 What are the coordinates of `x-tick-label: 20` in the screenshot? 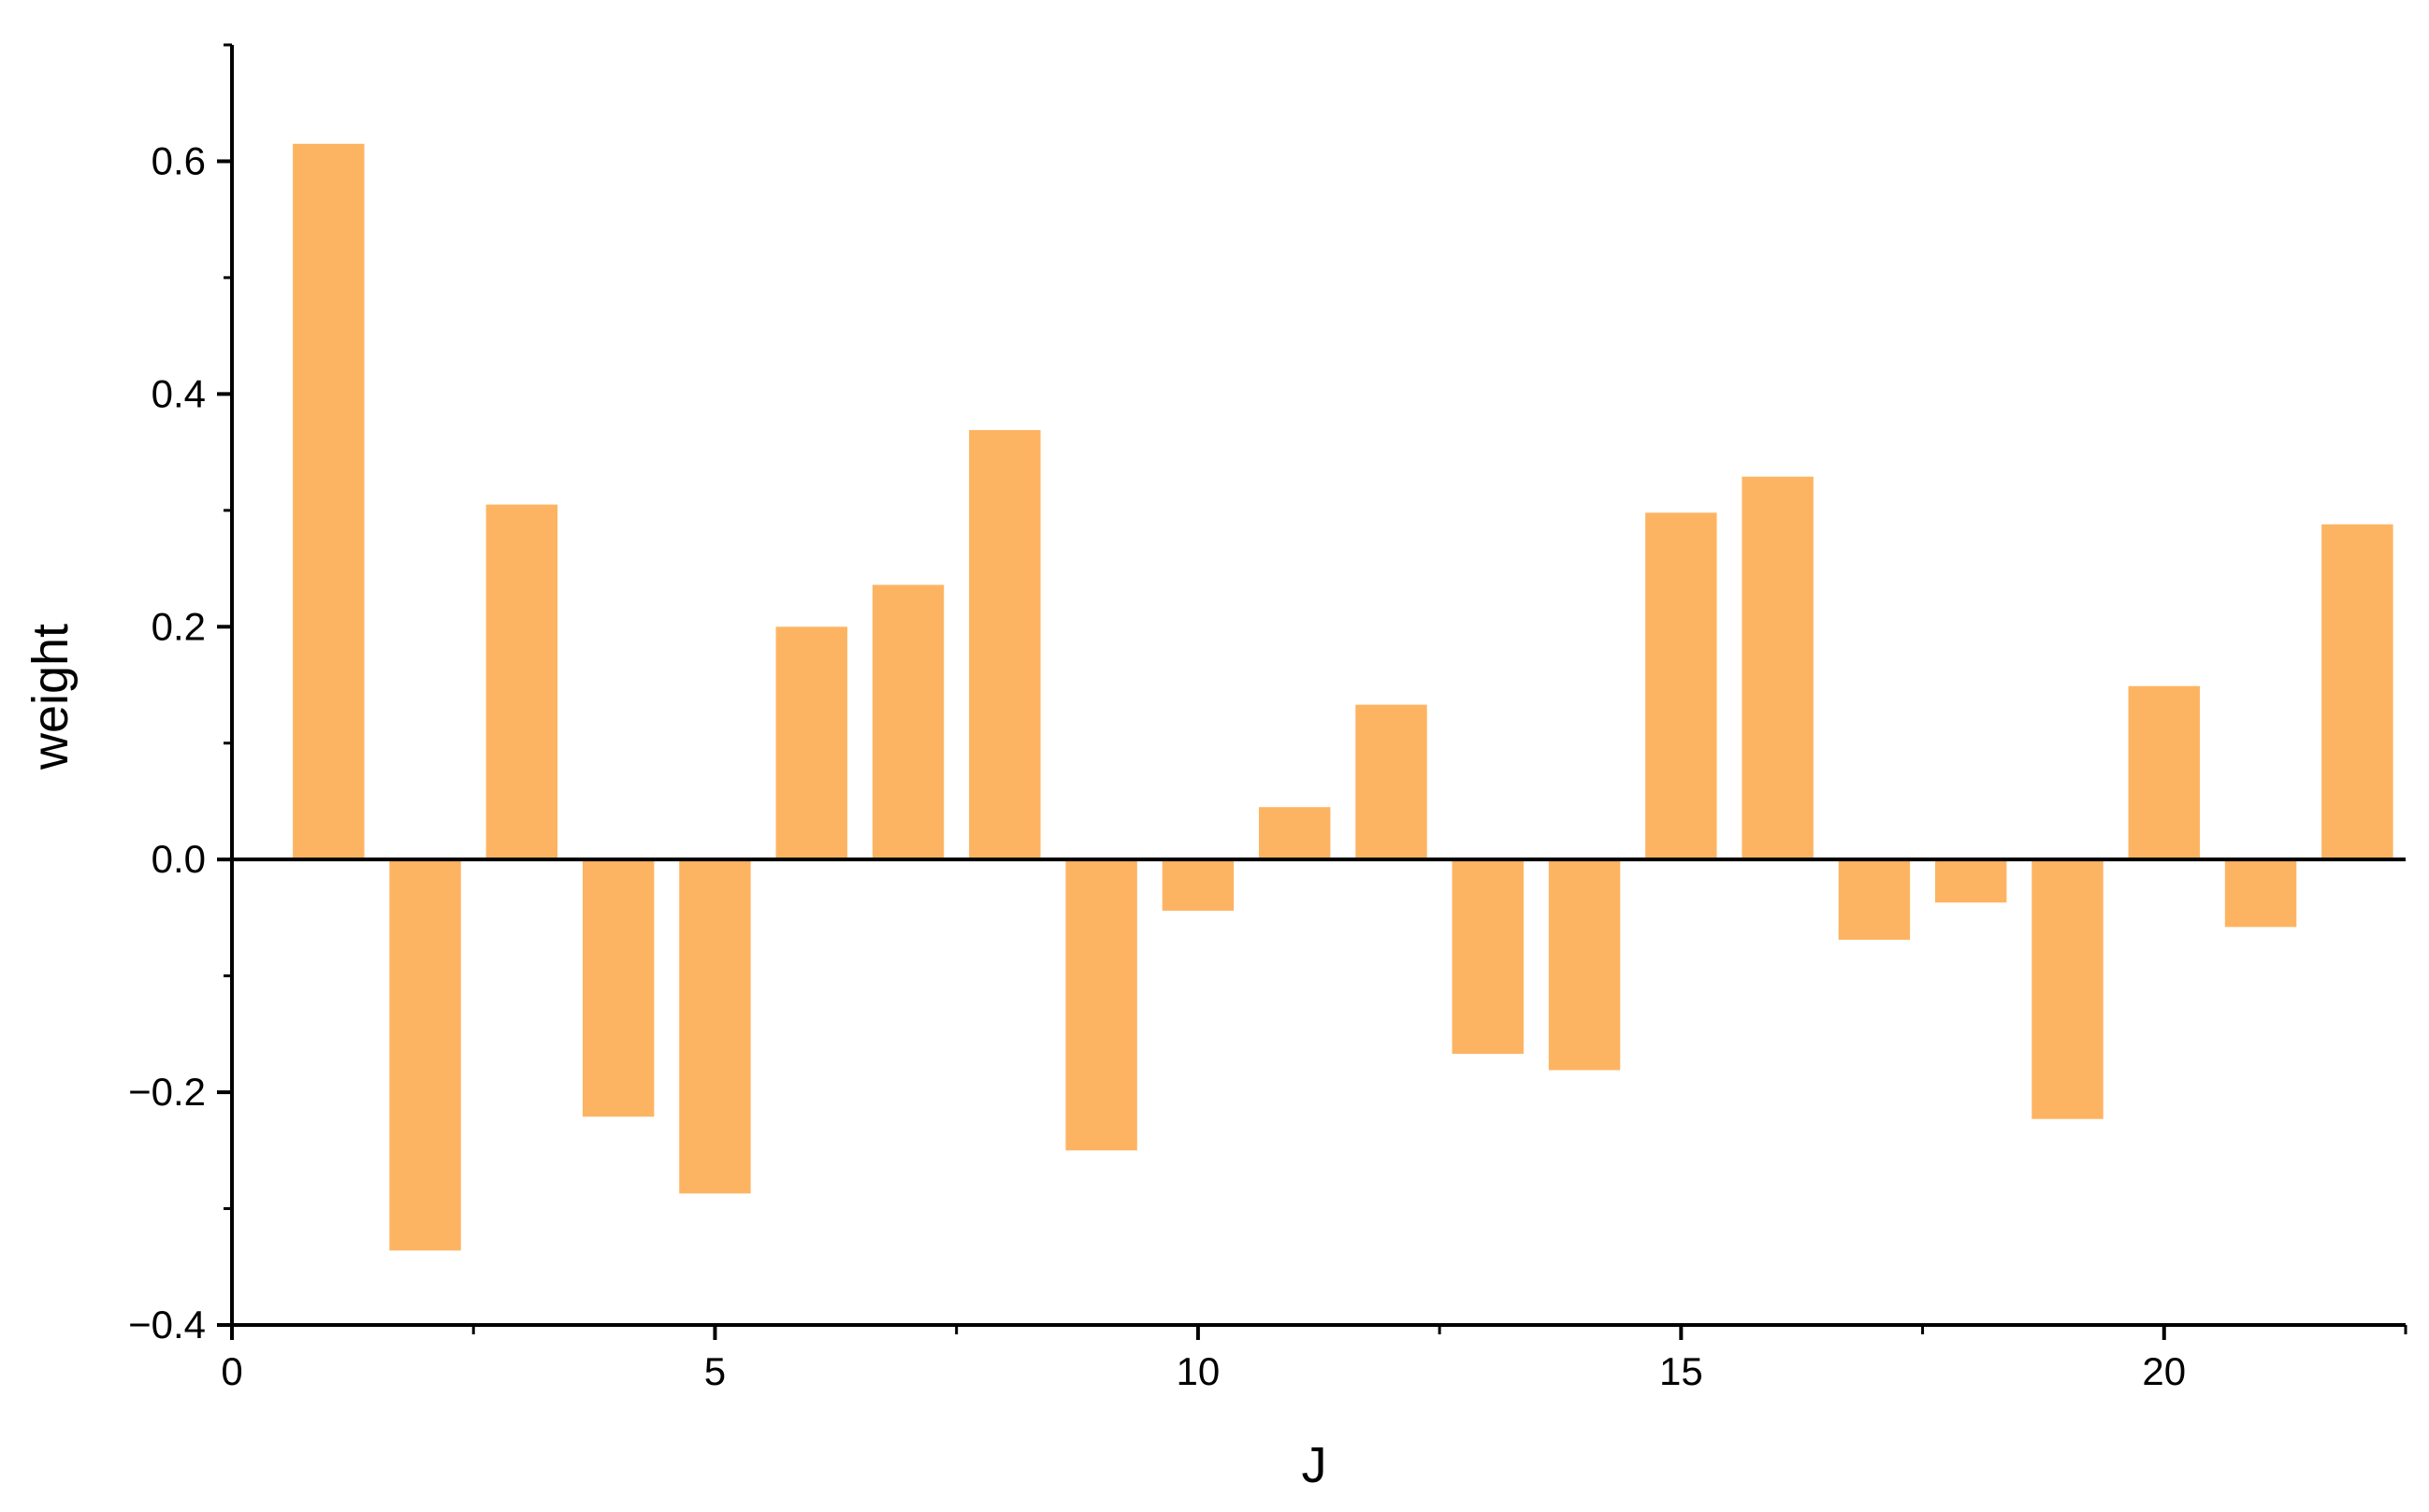 It's located at (2164, 1371).